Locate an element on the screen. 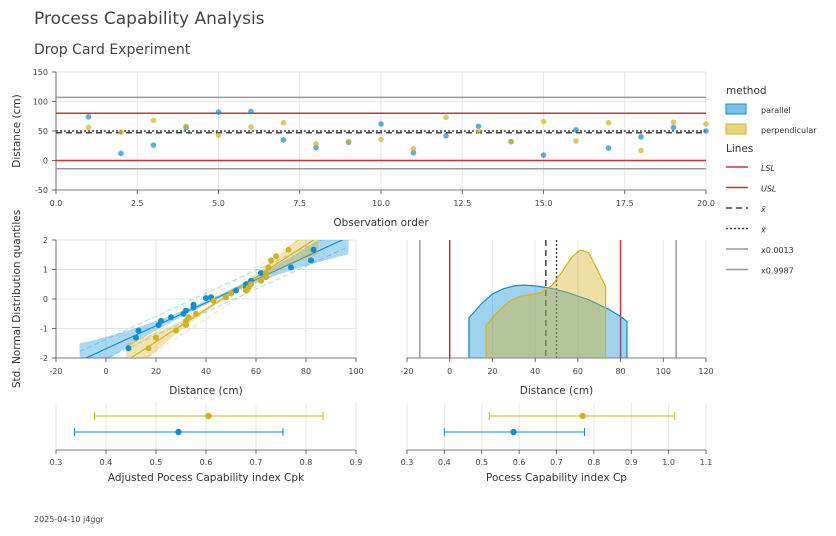  y-tick-label: -2 is located at coordinates (44, 358).